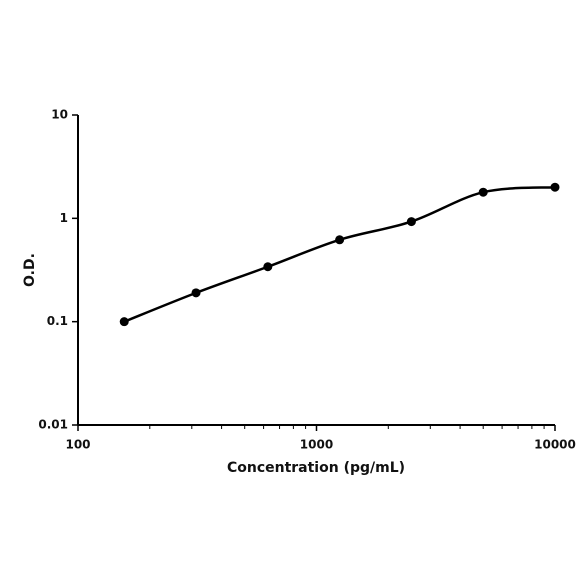  Describe the element at coordinates (64, 218) in the screenshot. I see `y-tick-label: 1` at that location.